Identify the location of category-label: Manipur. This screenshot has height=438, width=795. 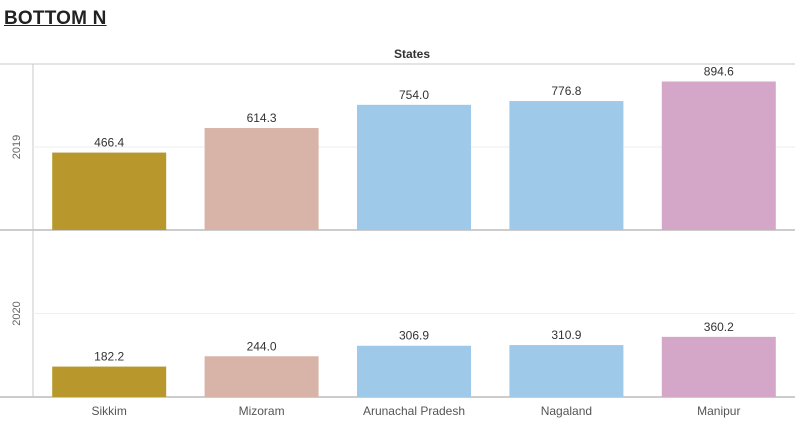
(718, 411).